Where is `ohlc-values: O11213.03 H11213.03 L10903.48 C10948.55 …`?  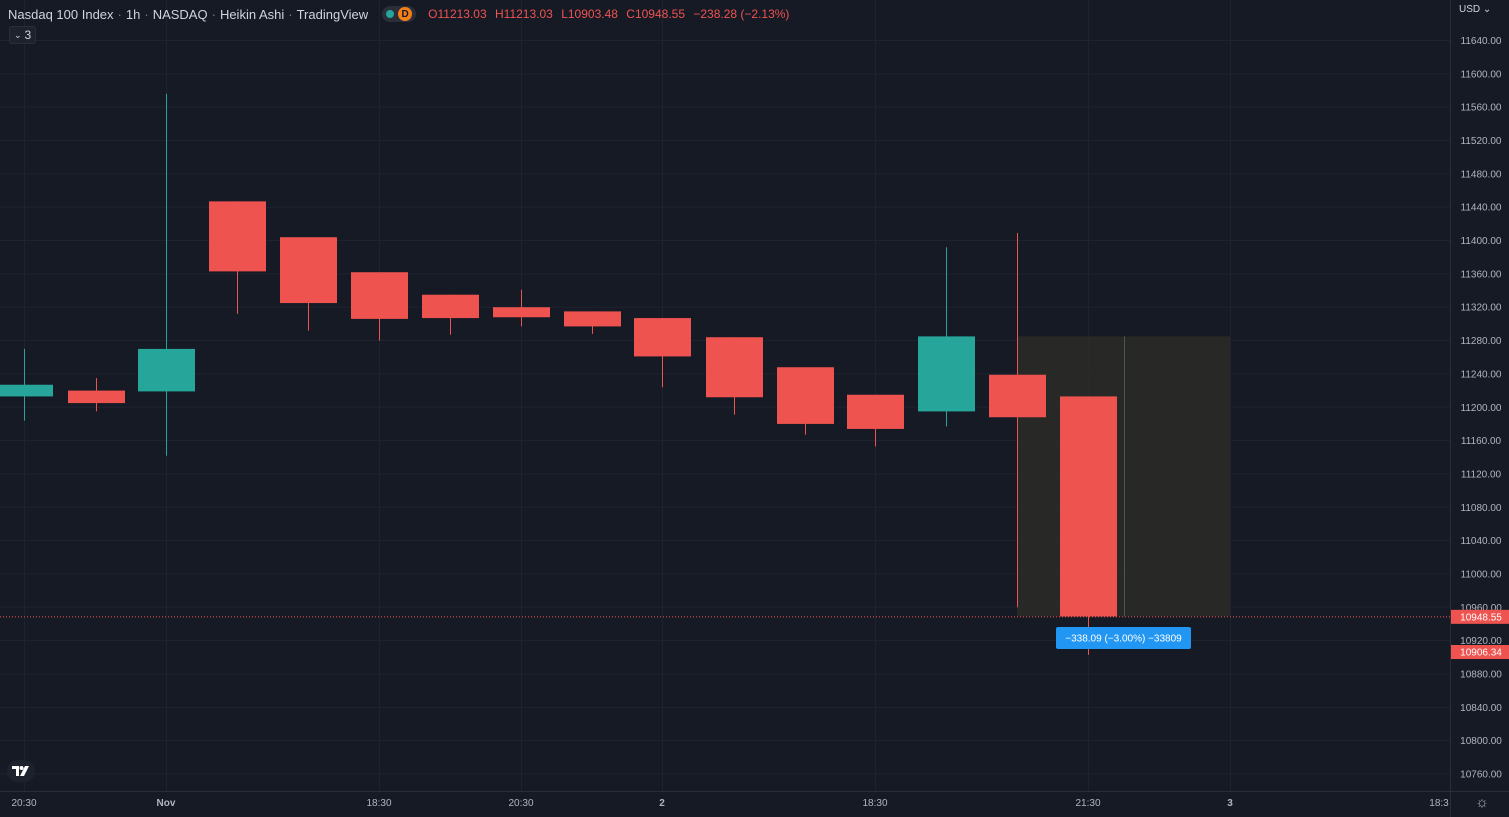
ohlc-values: O11213.03 H11213.03 L10903.48 C10948.55 … is located at coordinates (611, 14).